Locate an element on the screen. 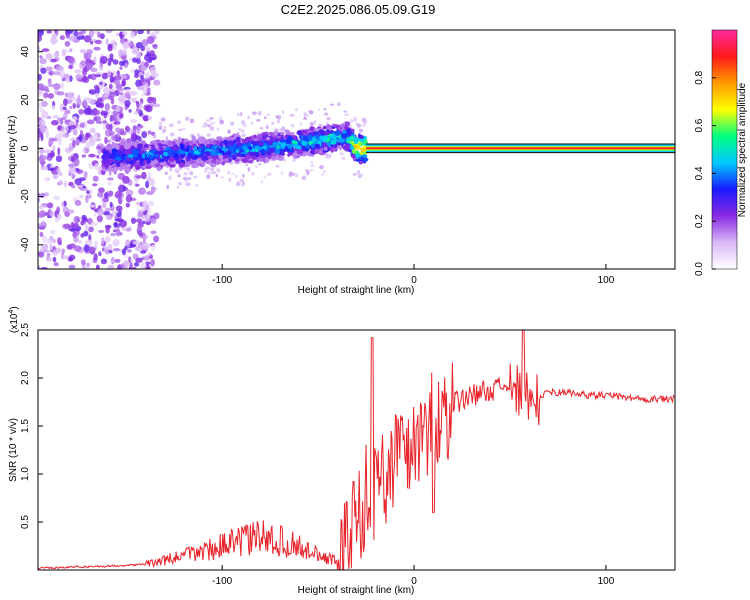 Image resolution: width=750 pixels, height=600 pixels. colorbar-tick-label: 0.4 is located at coordinates (699, 173).